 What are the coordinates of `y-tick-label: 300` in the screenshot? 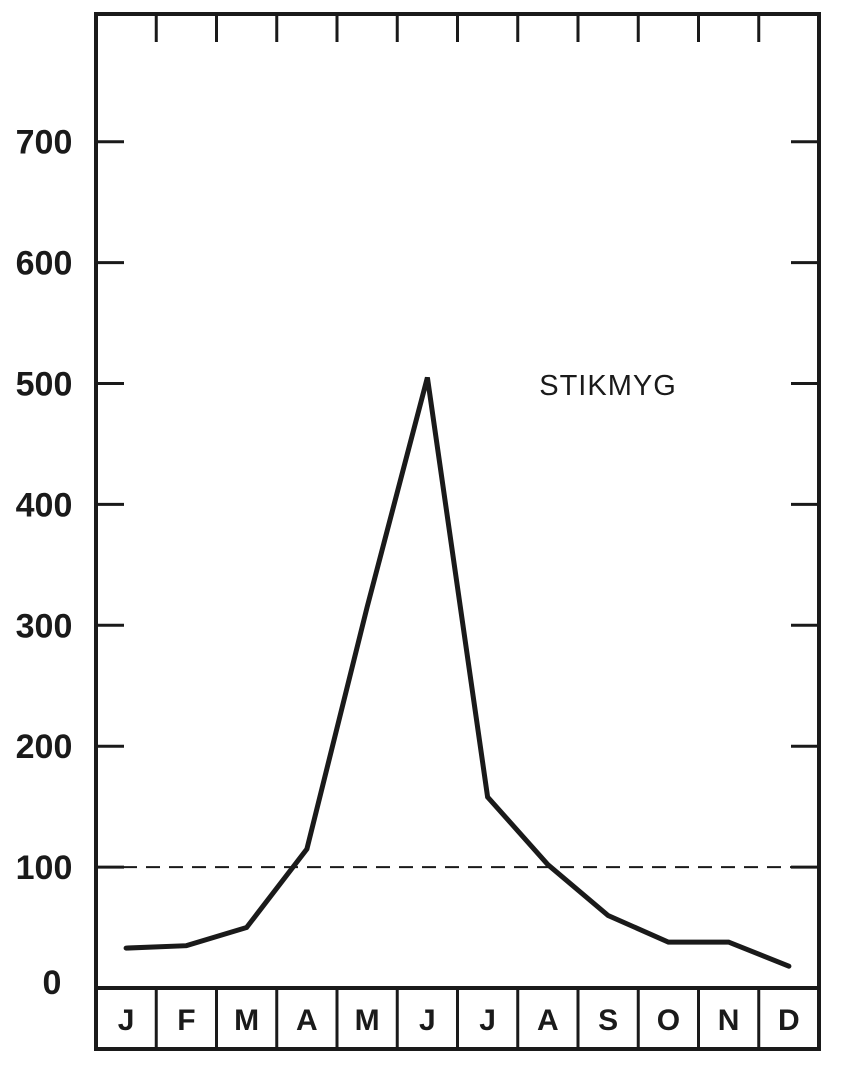 It's located at (44, 626).